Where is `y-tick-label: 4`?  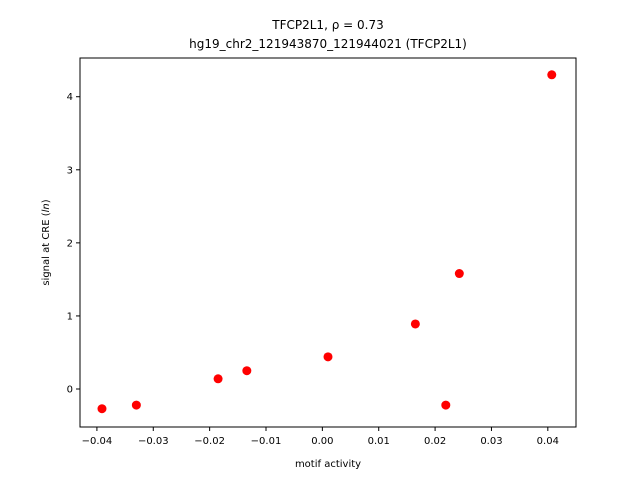 y-tick-label: 4 is located at coordinates (70, 97).